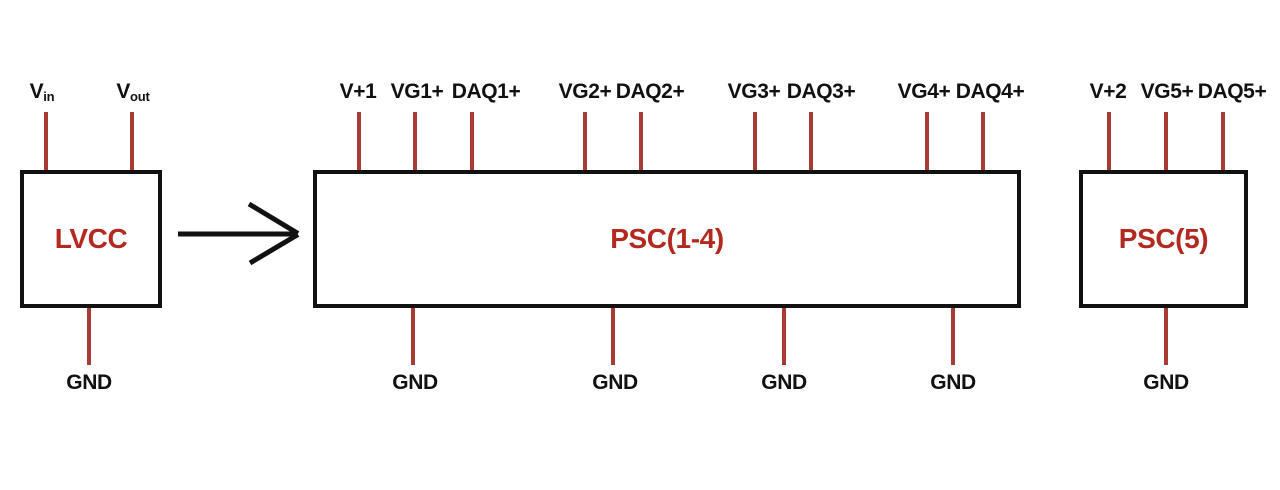  What do you see at coordinates (641, 141) in the screenshot?
I see `psc14-daq2-pin-wire` at bounding box center [641, 141].